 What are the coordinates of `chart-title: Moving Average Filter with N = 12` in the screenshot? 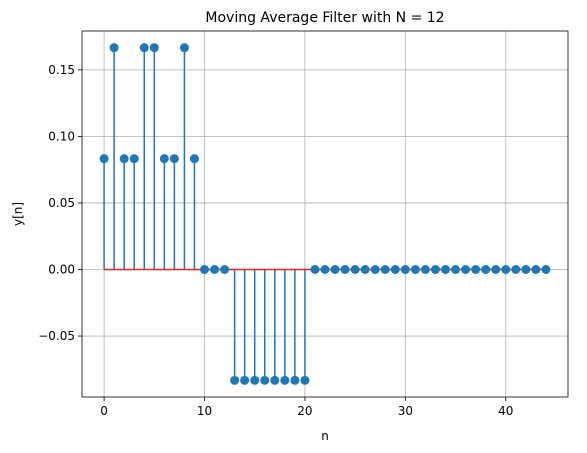 It's located at (324, 18).